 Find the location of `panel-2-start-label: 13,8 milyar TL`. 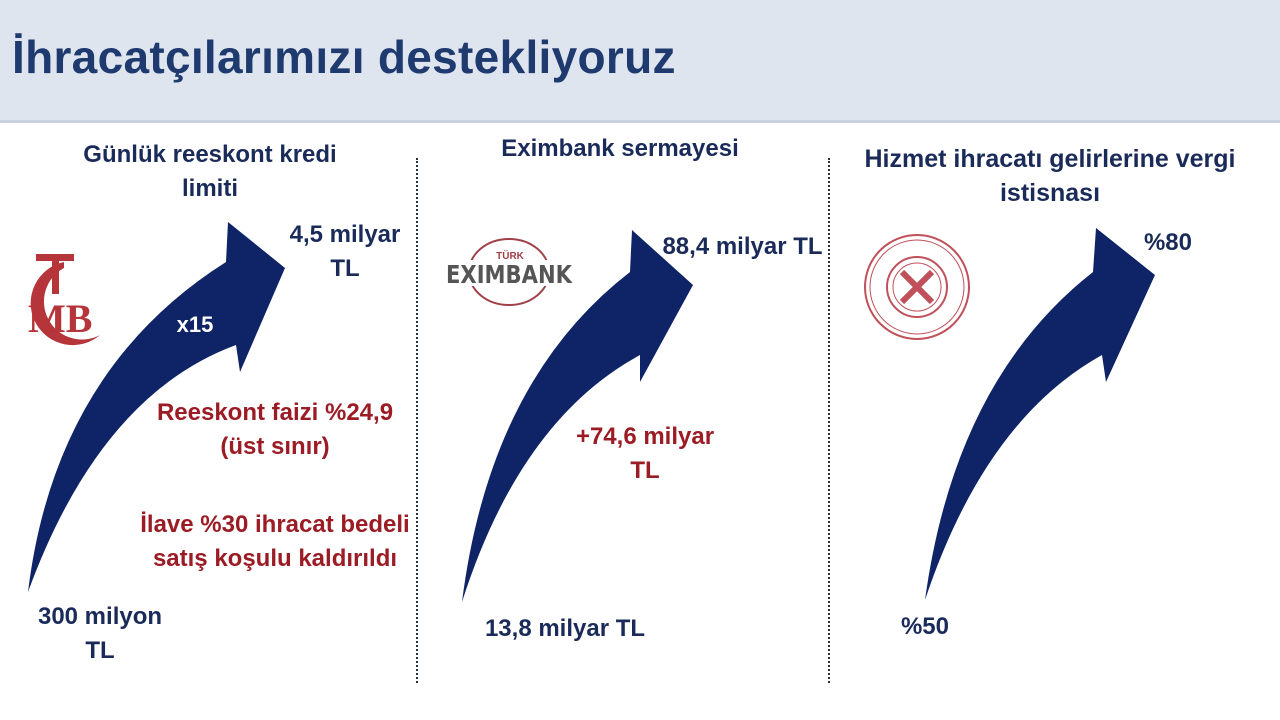

panel-2-start-label: 13,8 milyar TL is located at coordinates (565, 628).